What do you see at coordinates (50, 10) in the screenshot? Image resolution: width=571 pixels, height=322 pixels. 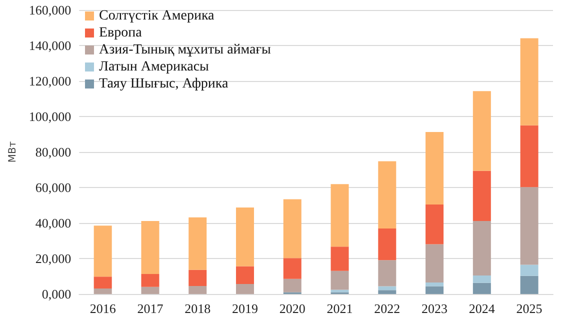 I see `y-tick-label: 160,000` at bounding box center [50, 10].